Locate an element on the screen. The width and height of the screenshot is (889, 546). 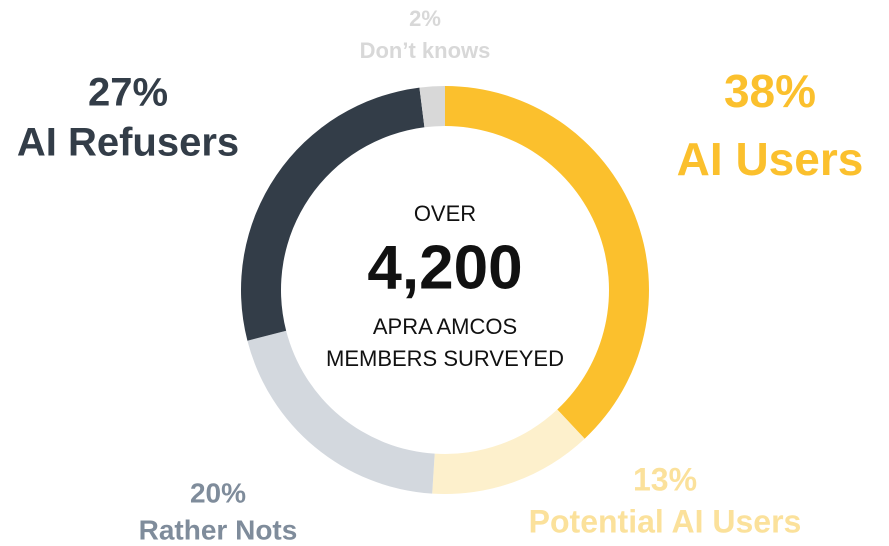
slice-value-label: 27% is located at coordinates (128, 93).